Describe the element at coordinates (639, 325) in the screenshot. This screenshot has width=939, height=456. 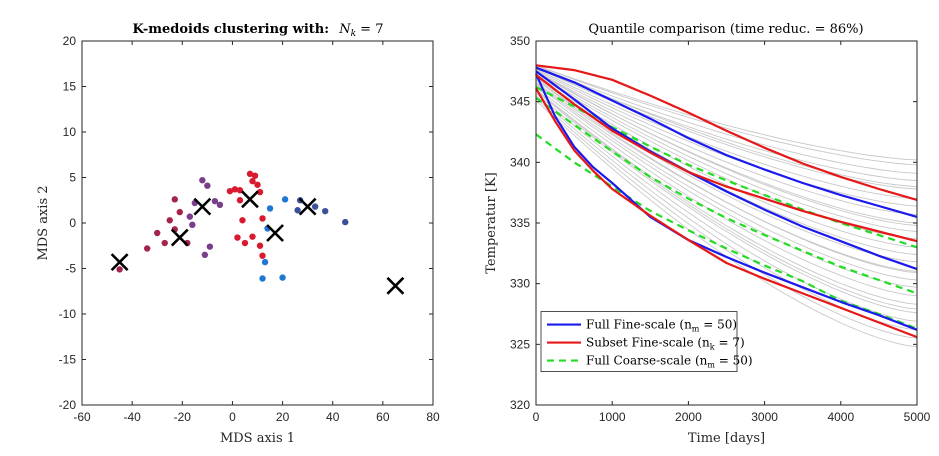
I see `legend-label-text: Full Fine-scale (n` at that location.